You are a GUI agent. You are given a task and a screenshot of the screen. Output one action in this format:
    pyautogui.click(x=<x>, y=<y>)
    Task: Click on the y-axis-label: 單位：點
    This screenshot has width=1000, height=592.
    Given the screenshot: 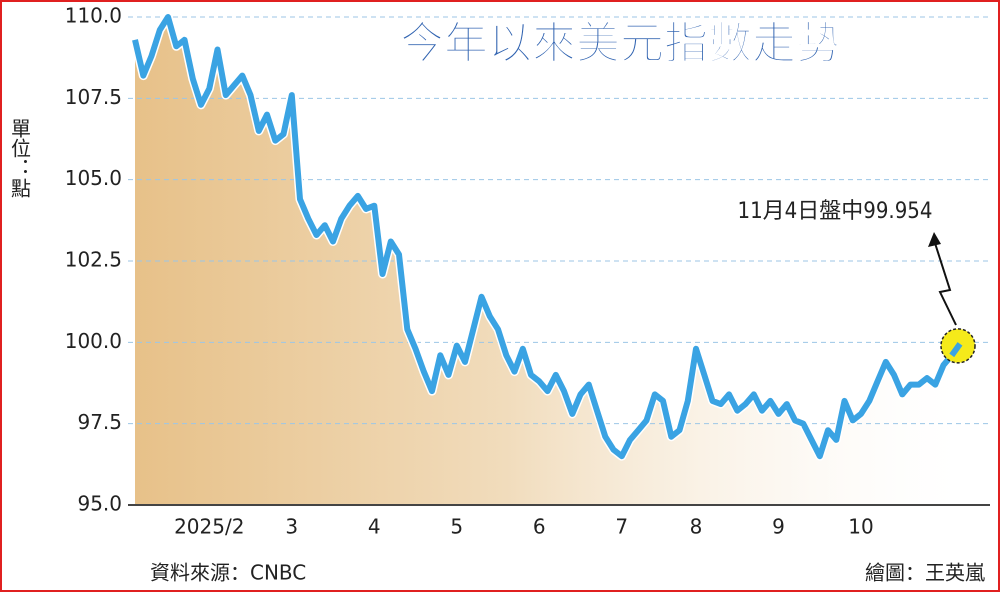 What is the action you would take?
    pyautogui.click(x=20, y=158)
    